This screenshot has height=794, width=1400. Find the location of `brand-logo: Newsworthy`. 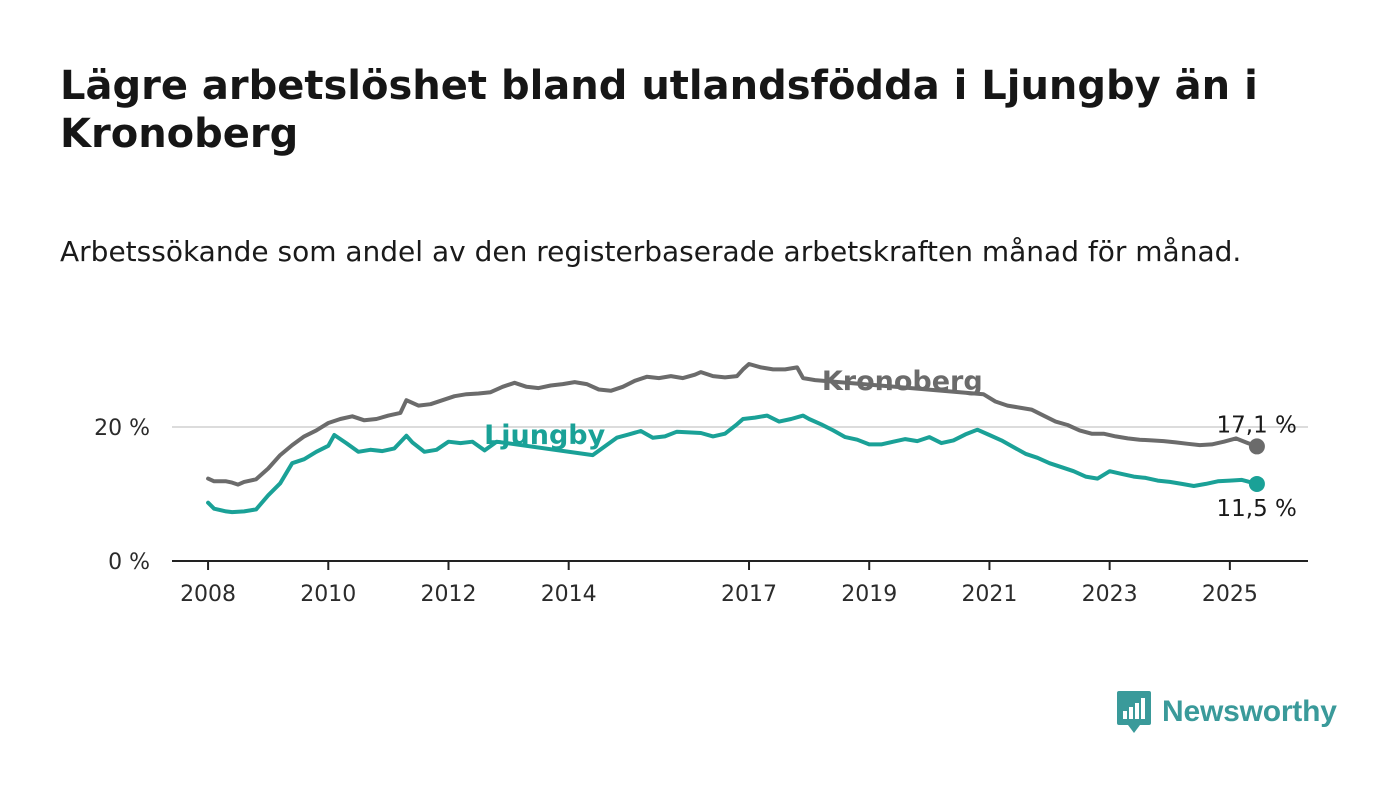

brand-logo: Newsworthy is located at coordinates (1226, 712).